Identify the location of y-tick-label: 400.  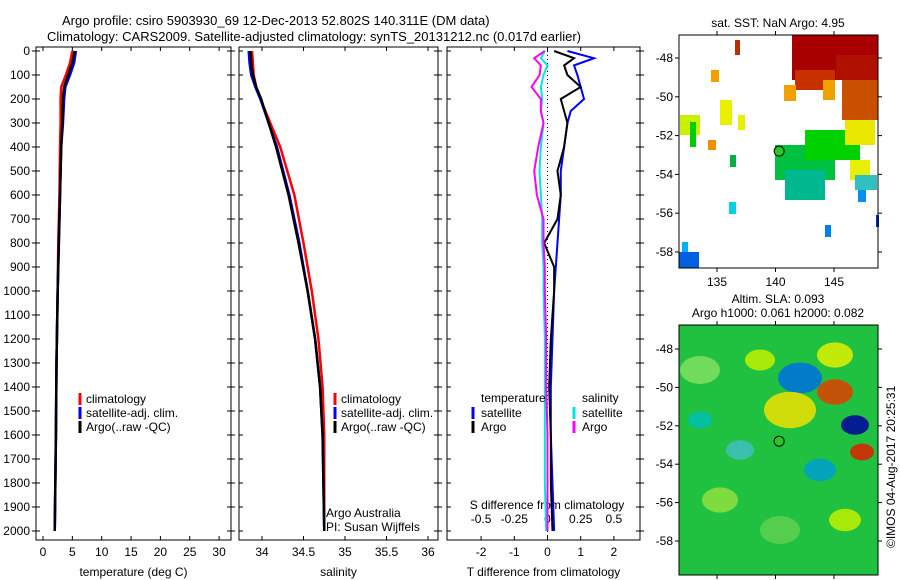
(20, 147).